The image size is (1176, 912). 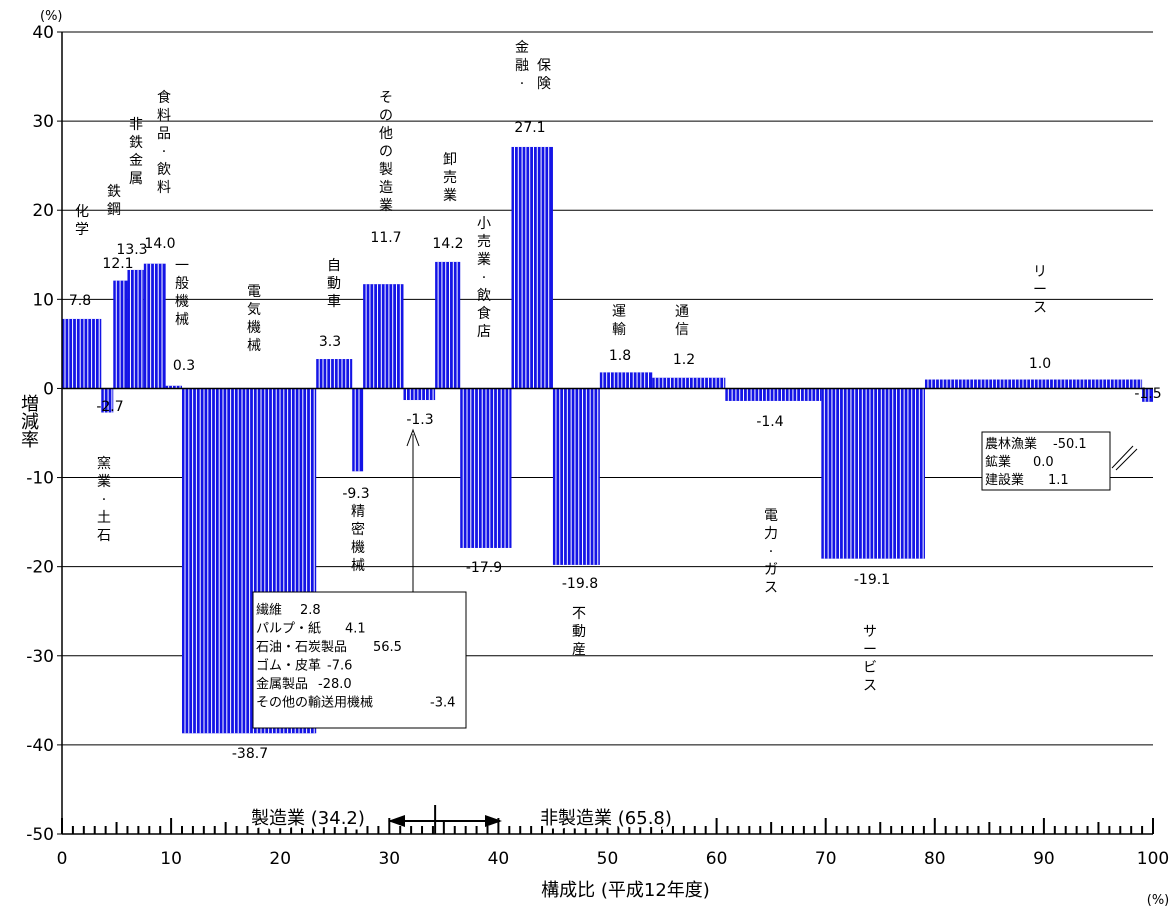 What do you see at coordinates (386, 152) in the screenshot?
I see `category-label-char: の` at bounding box center [386, 152].